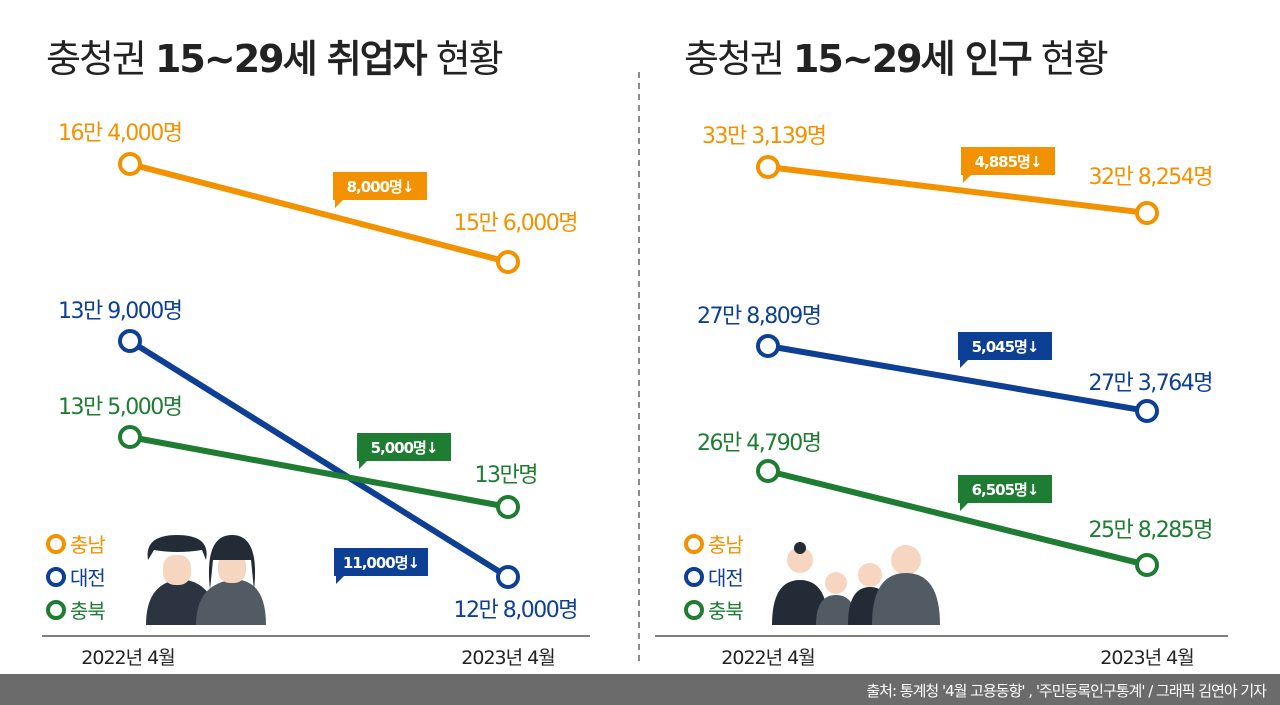 The width and height of the screenshot is (1280, 705). What do you see at coordinates (515, 610) in the screenshot?
I see `data-label: 12만 8,000명` at bounding box center [515, 610].